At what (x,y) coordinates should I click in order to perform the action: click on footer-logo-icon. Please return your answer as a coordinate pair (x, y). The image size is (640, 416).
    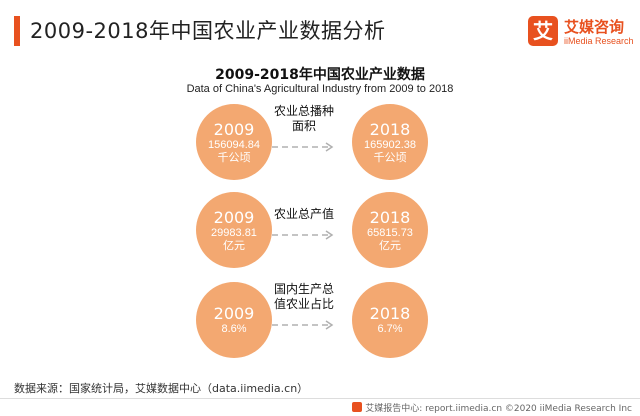
    Looking at the image, I should click on (357, 407).